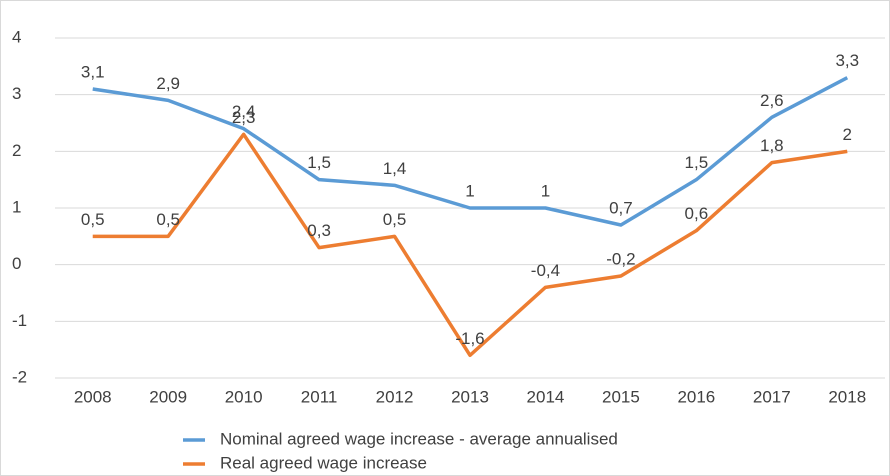  Describe the element at coordinates (621, 396) in the screenshot. I see `x-tick-label: 2015` at that location.